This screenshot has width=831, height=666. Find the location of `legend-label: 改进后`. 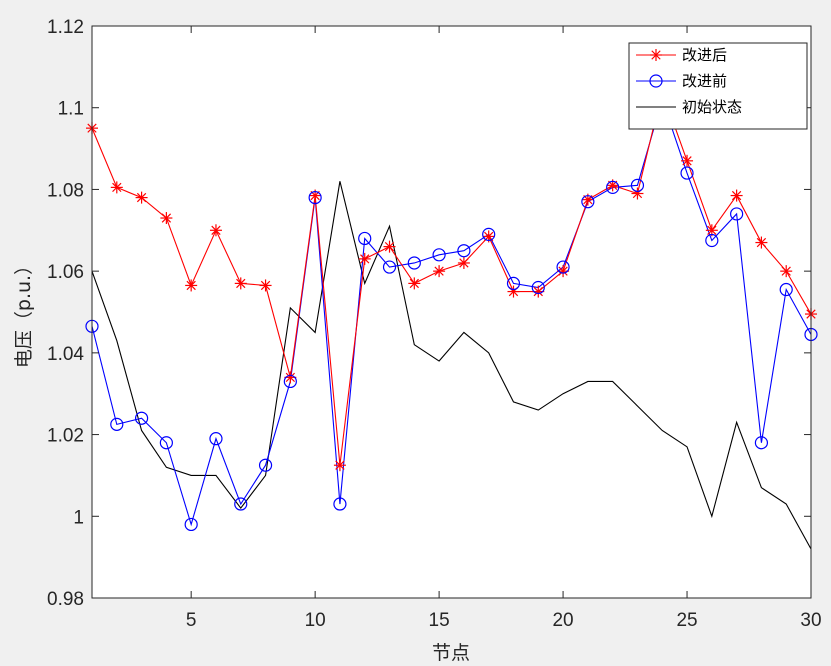

legend-label: 改进后 is located at coordinates (704, 55).